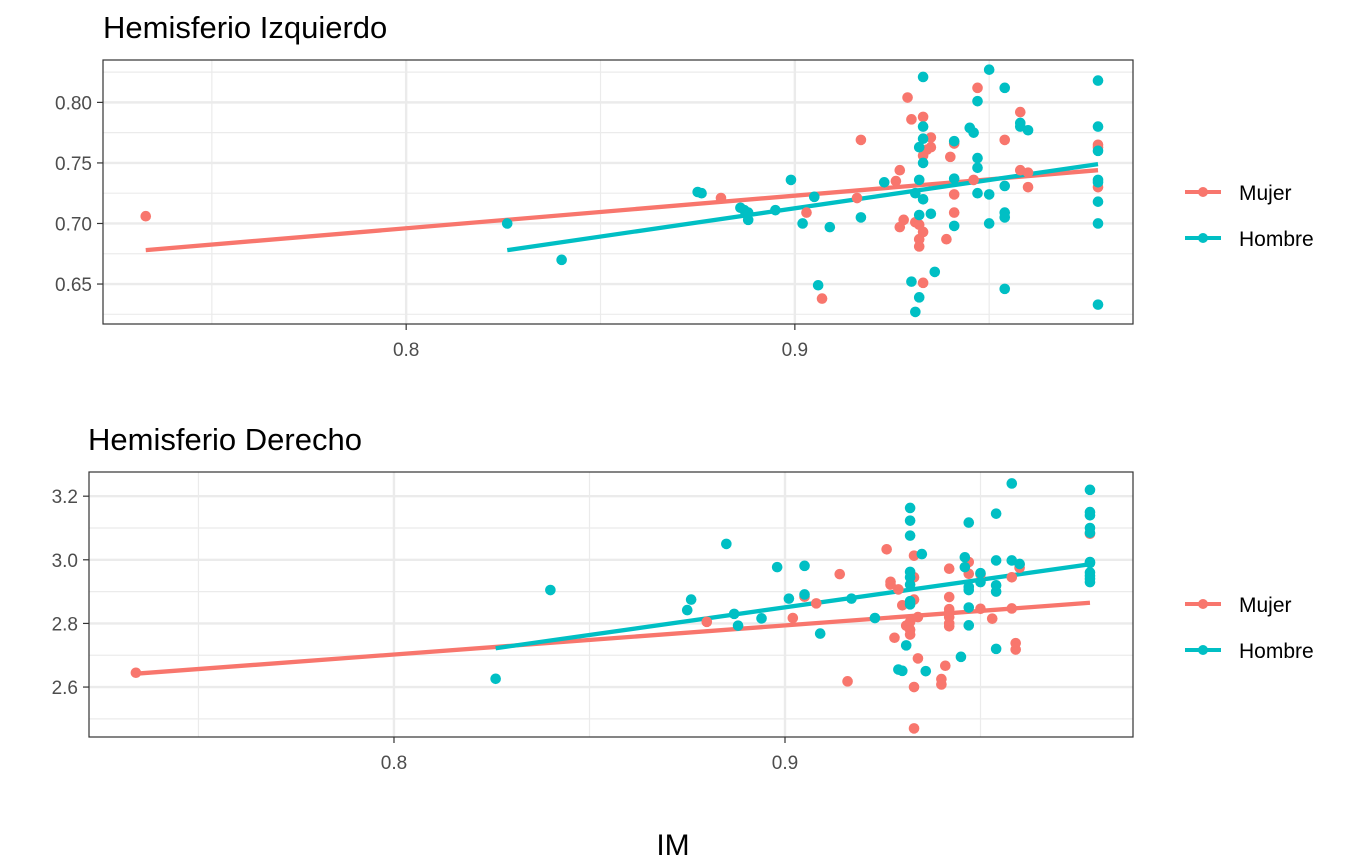  Describe the element at coordinates (1276, 651) in the screenshot. I see `legend-label-hombre: Hombre` at that location.